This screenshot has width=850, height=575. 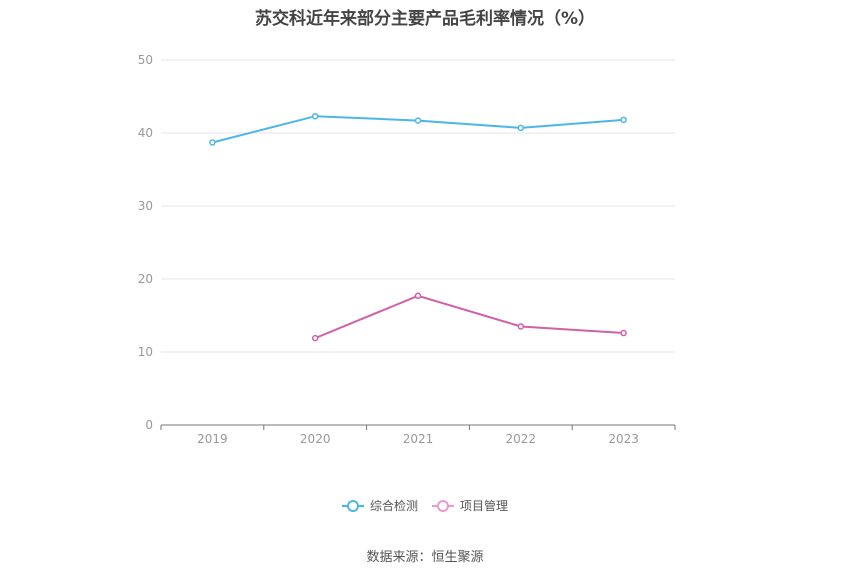 I want to click on y-tick-label: 20, so click(x=145, y=279).